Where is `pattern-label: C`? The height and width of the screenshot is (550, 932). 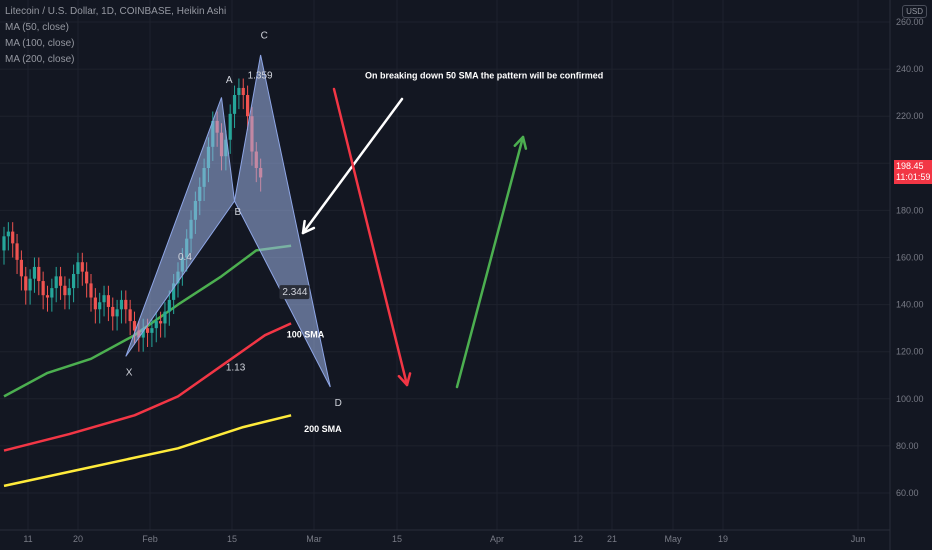 pattern-label: C is located at coordinates (264, 35).